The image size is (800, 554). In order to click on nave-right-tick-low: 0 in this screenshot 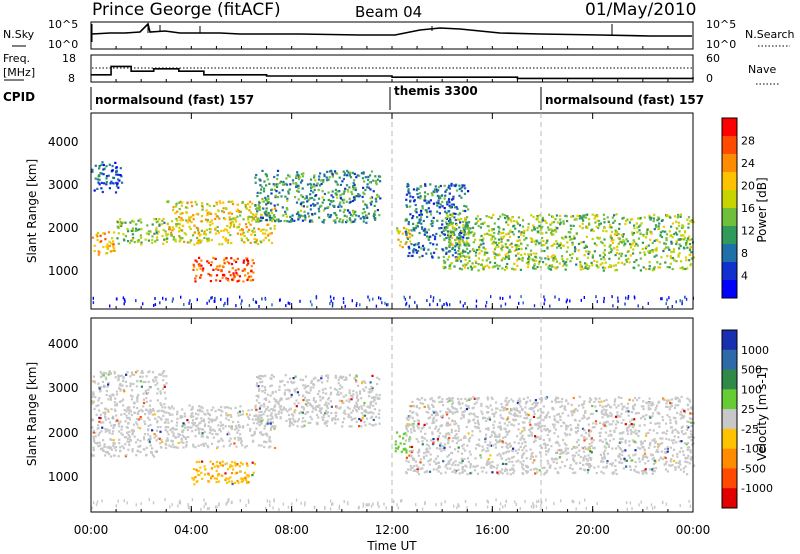, I will do `click(709, 78)`.